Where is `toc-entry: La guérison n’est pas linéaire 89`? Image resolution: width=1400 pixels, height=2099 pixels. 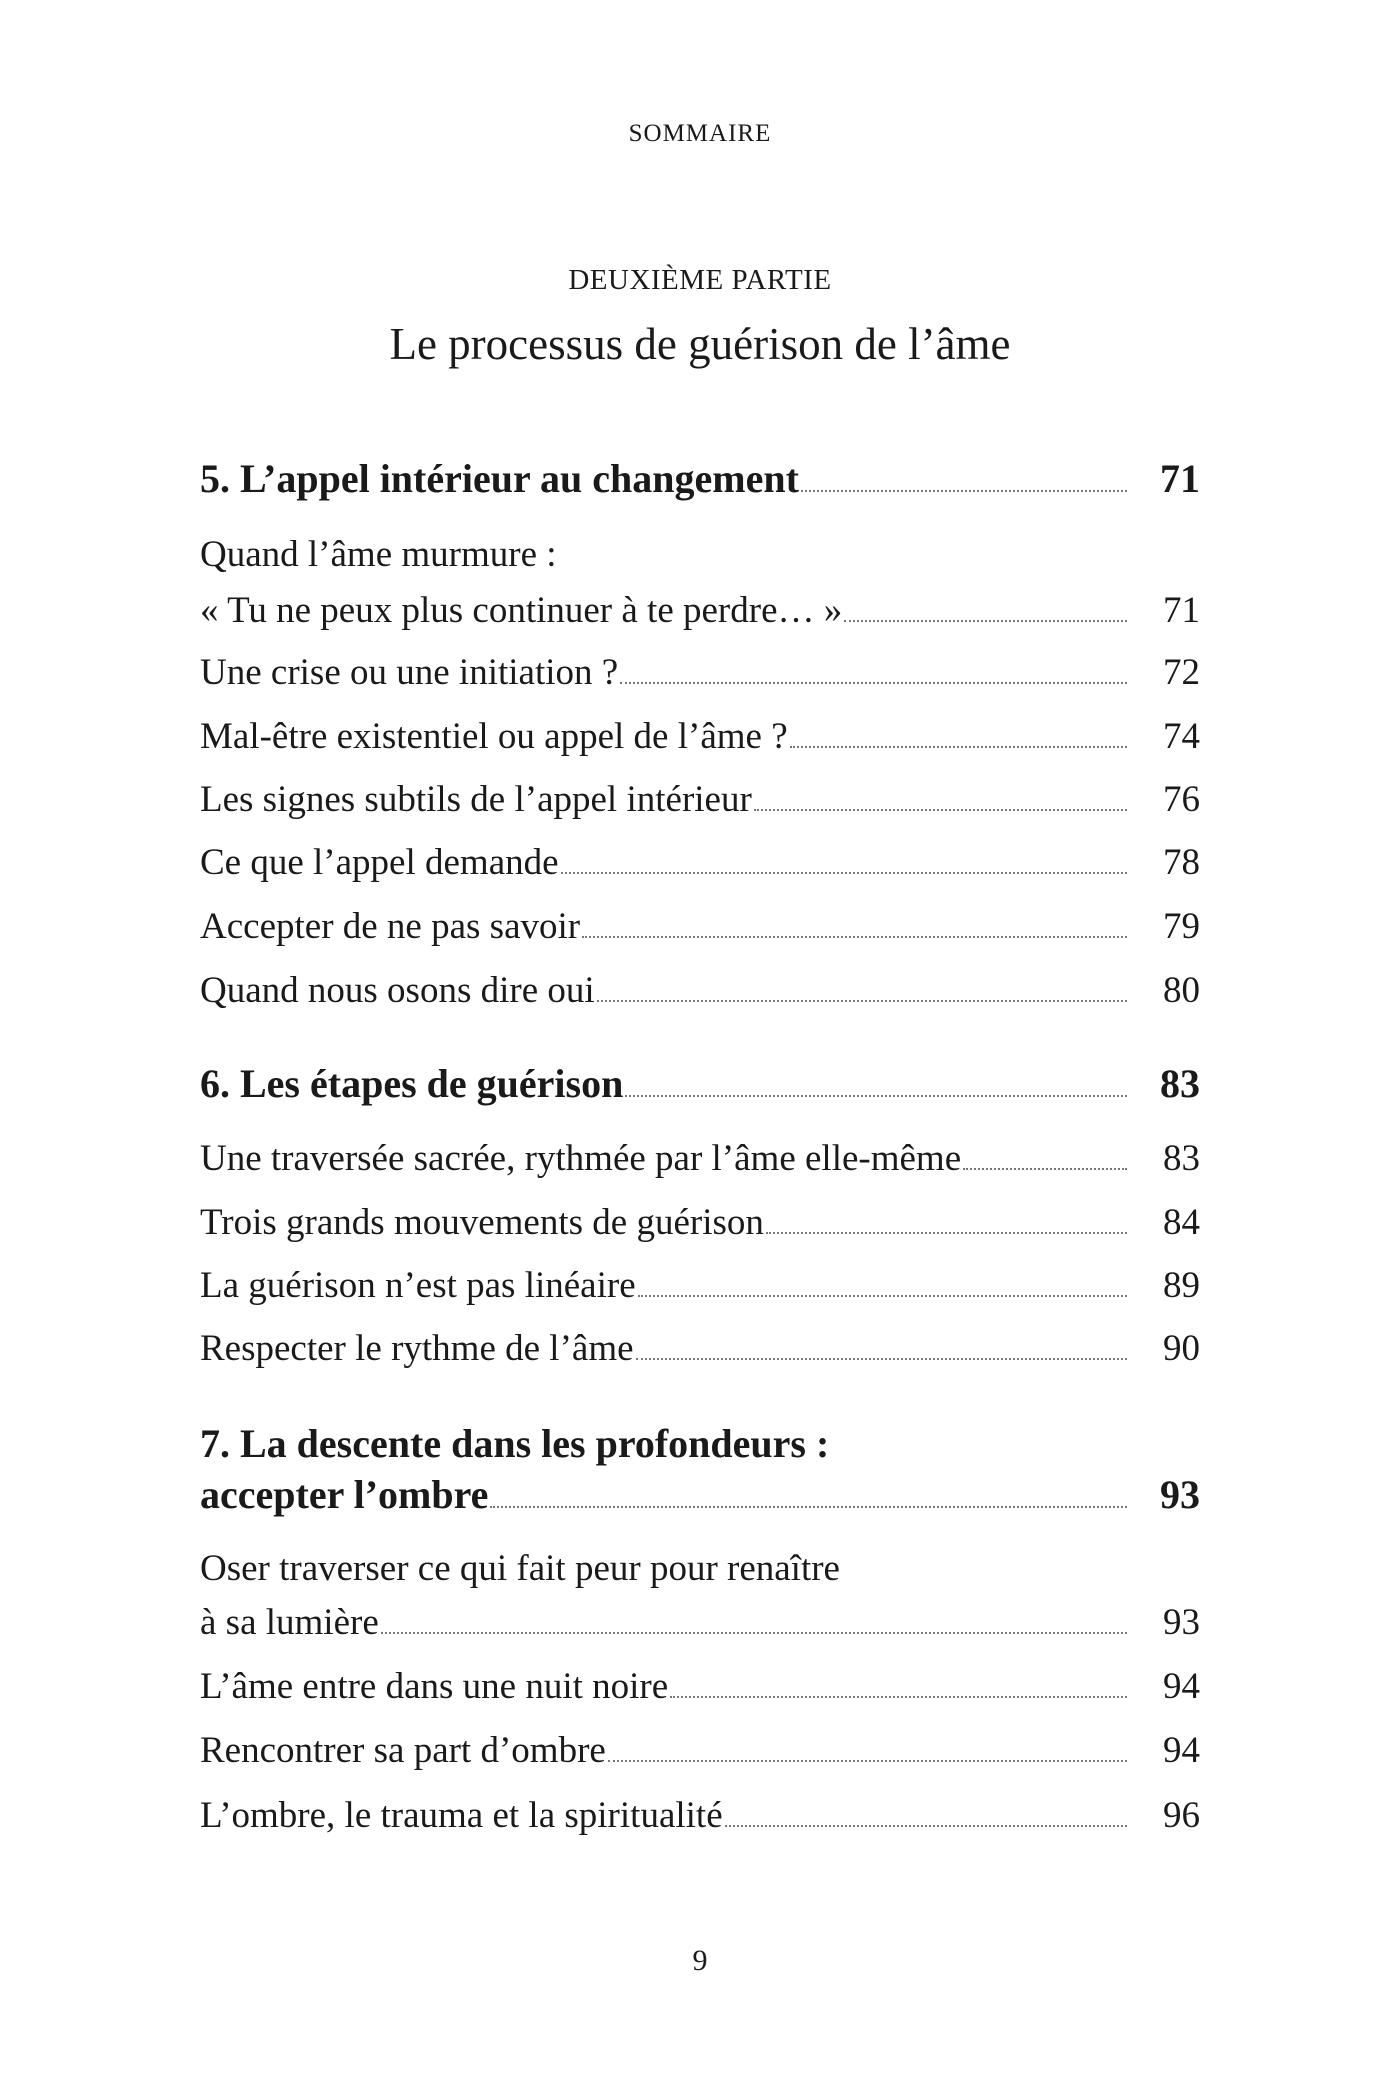 toc-entry: La guérison n’est pas linéaire 89 is located at coordinates (700, 1286).